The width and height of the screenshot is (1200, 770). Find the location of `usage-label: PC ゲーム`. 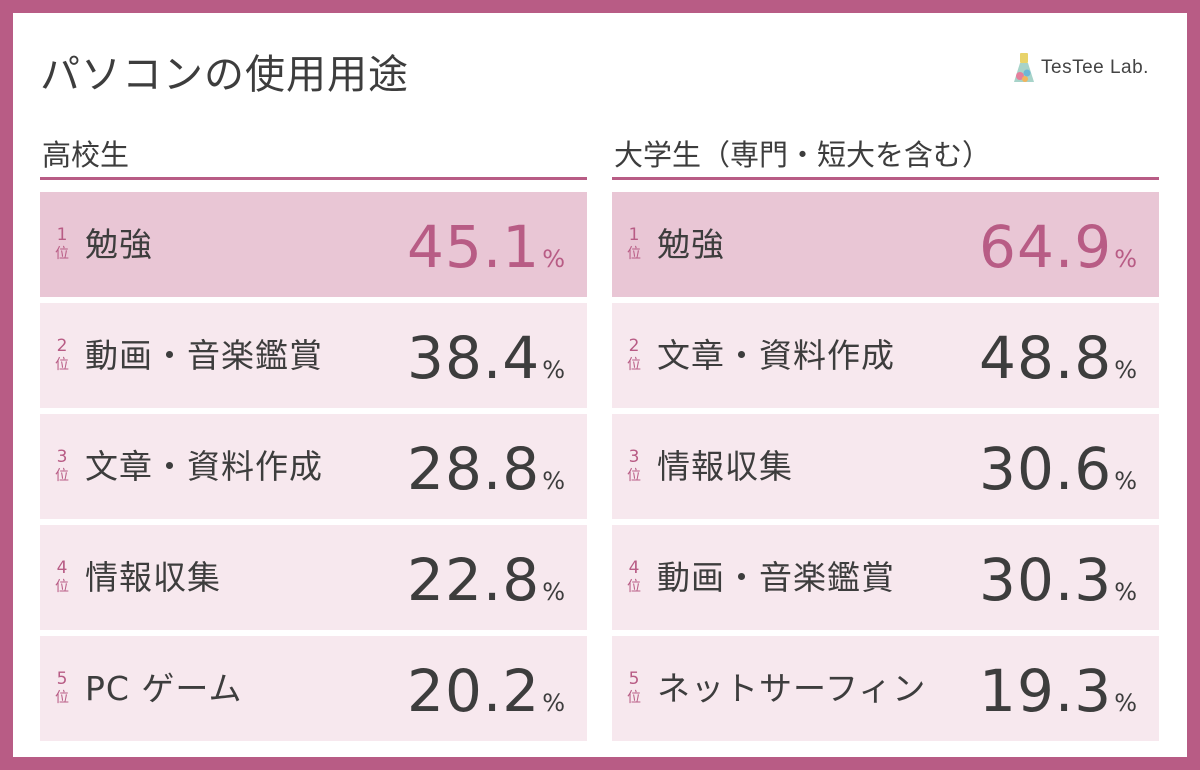

usage-label: PC ゲーム is located at coordinates (164, 688).